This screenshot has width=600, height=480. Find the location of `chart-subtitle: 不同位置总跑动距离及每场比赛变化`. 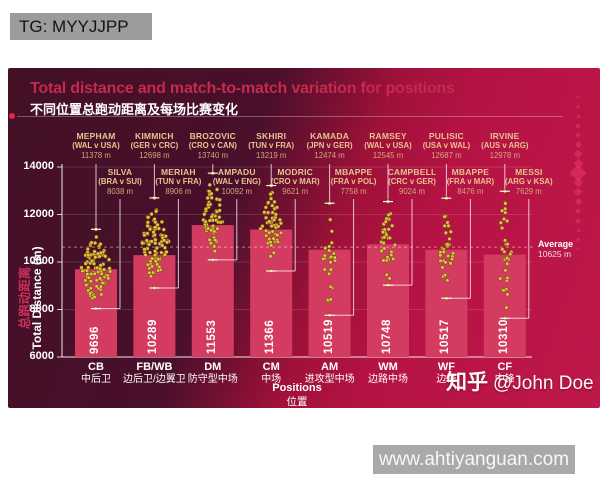

chart-subtitle: 不同位置总跑动距离及每场比赛变化 is located at coordinates (134, 109).